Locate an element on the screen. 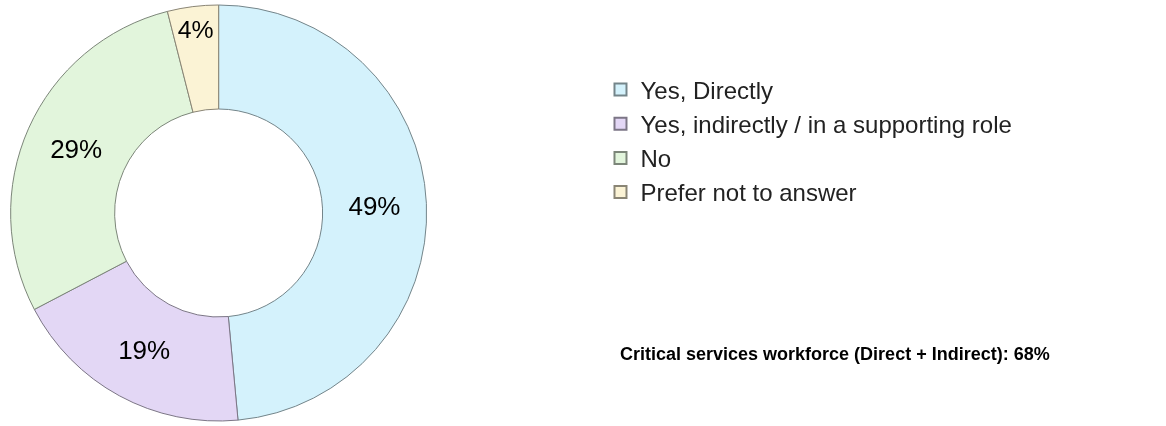 Image resolution: width=1166 pixels, height=426 pixels. text: Critical services workforce (Direct + Indirect): 68% is located at coordinates (835, 354).